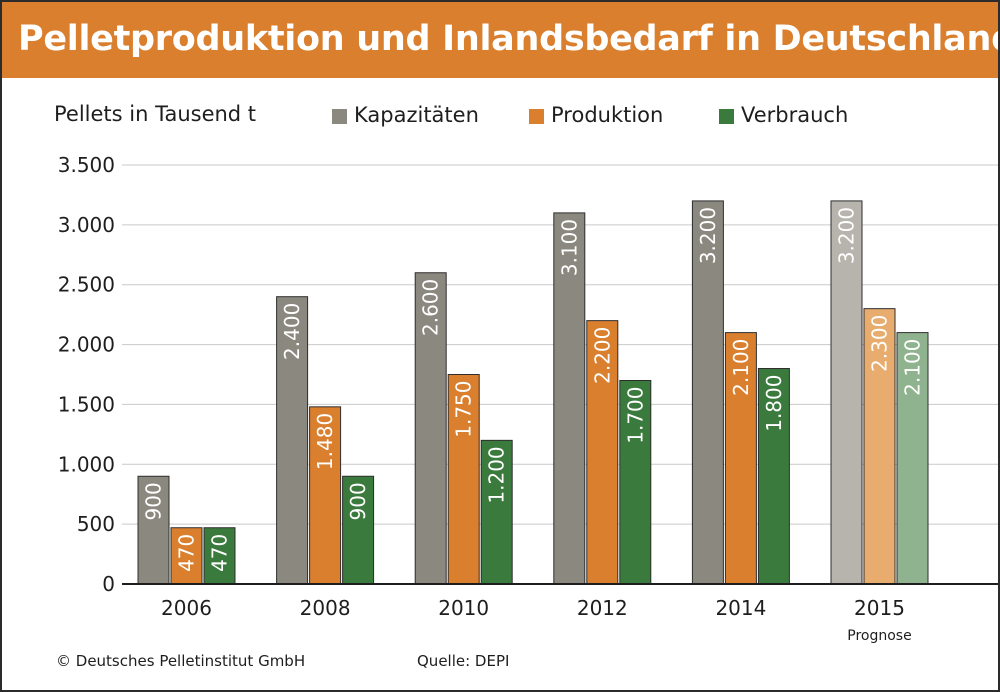  What do you see at coordinates (86, 225) in the screenshot?
I see `y-tick-label: 3.000` at bounding box center [86, 225].